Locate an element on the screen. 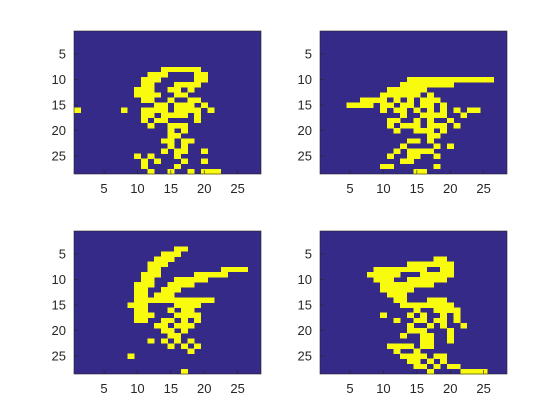  x-tick-label: 5 is located at coordinates (103, 188).